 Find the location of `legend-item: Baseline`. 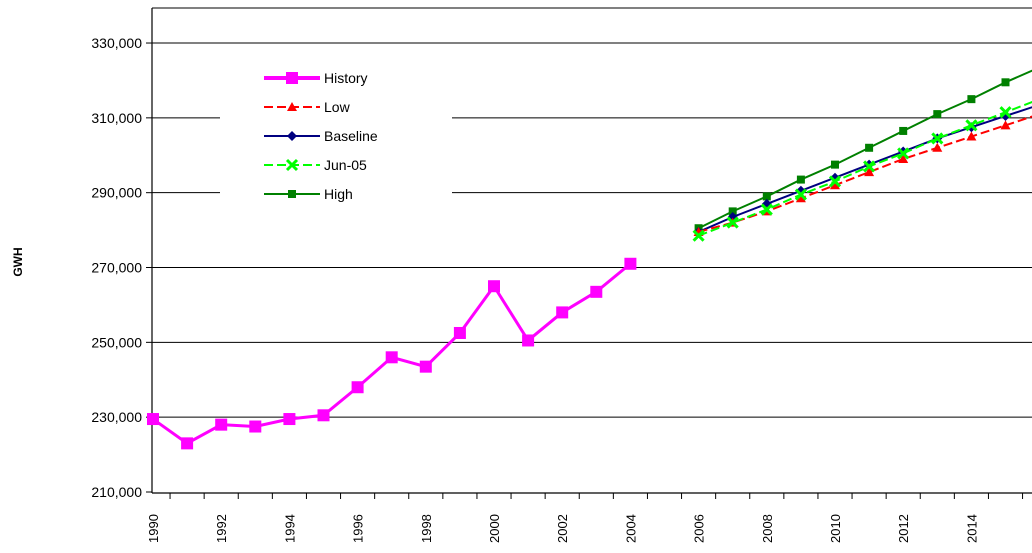

legend-item: Baseline is located at coordinates (321, 136).